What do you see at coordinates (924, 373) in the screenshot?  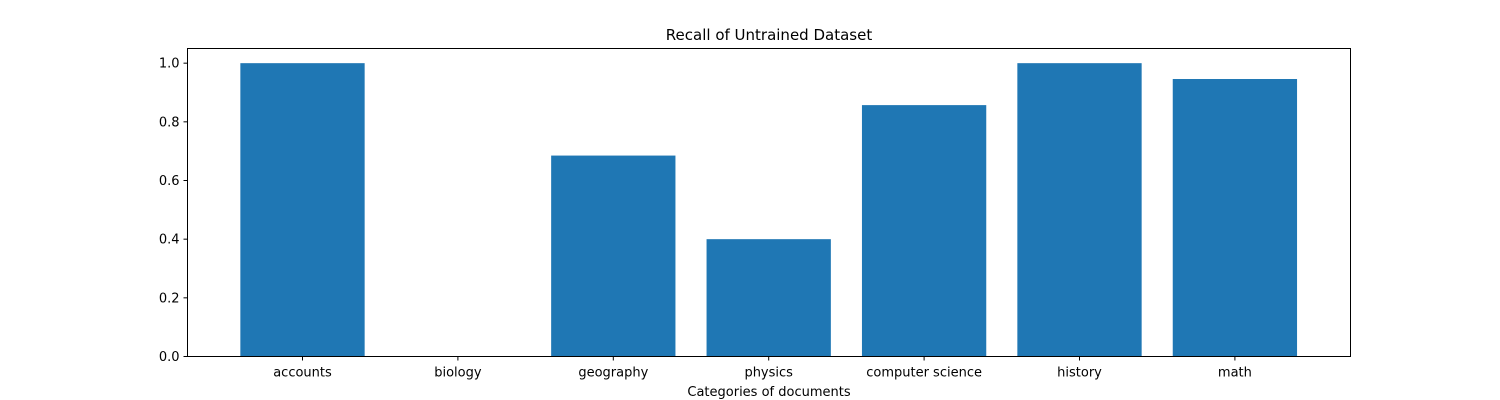 I see `x-tick-label-computer-science: computer science` at bounding box center [924, 373].